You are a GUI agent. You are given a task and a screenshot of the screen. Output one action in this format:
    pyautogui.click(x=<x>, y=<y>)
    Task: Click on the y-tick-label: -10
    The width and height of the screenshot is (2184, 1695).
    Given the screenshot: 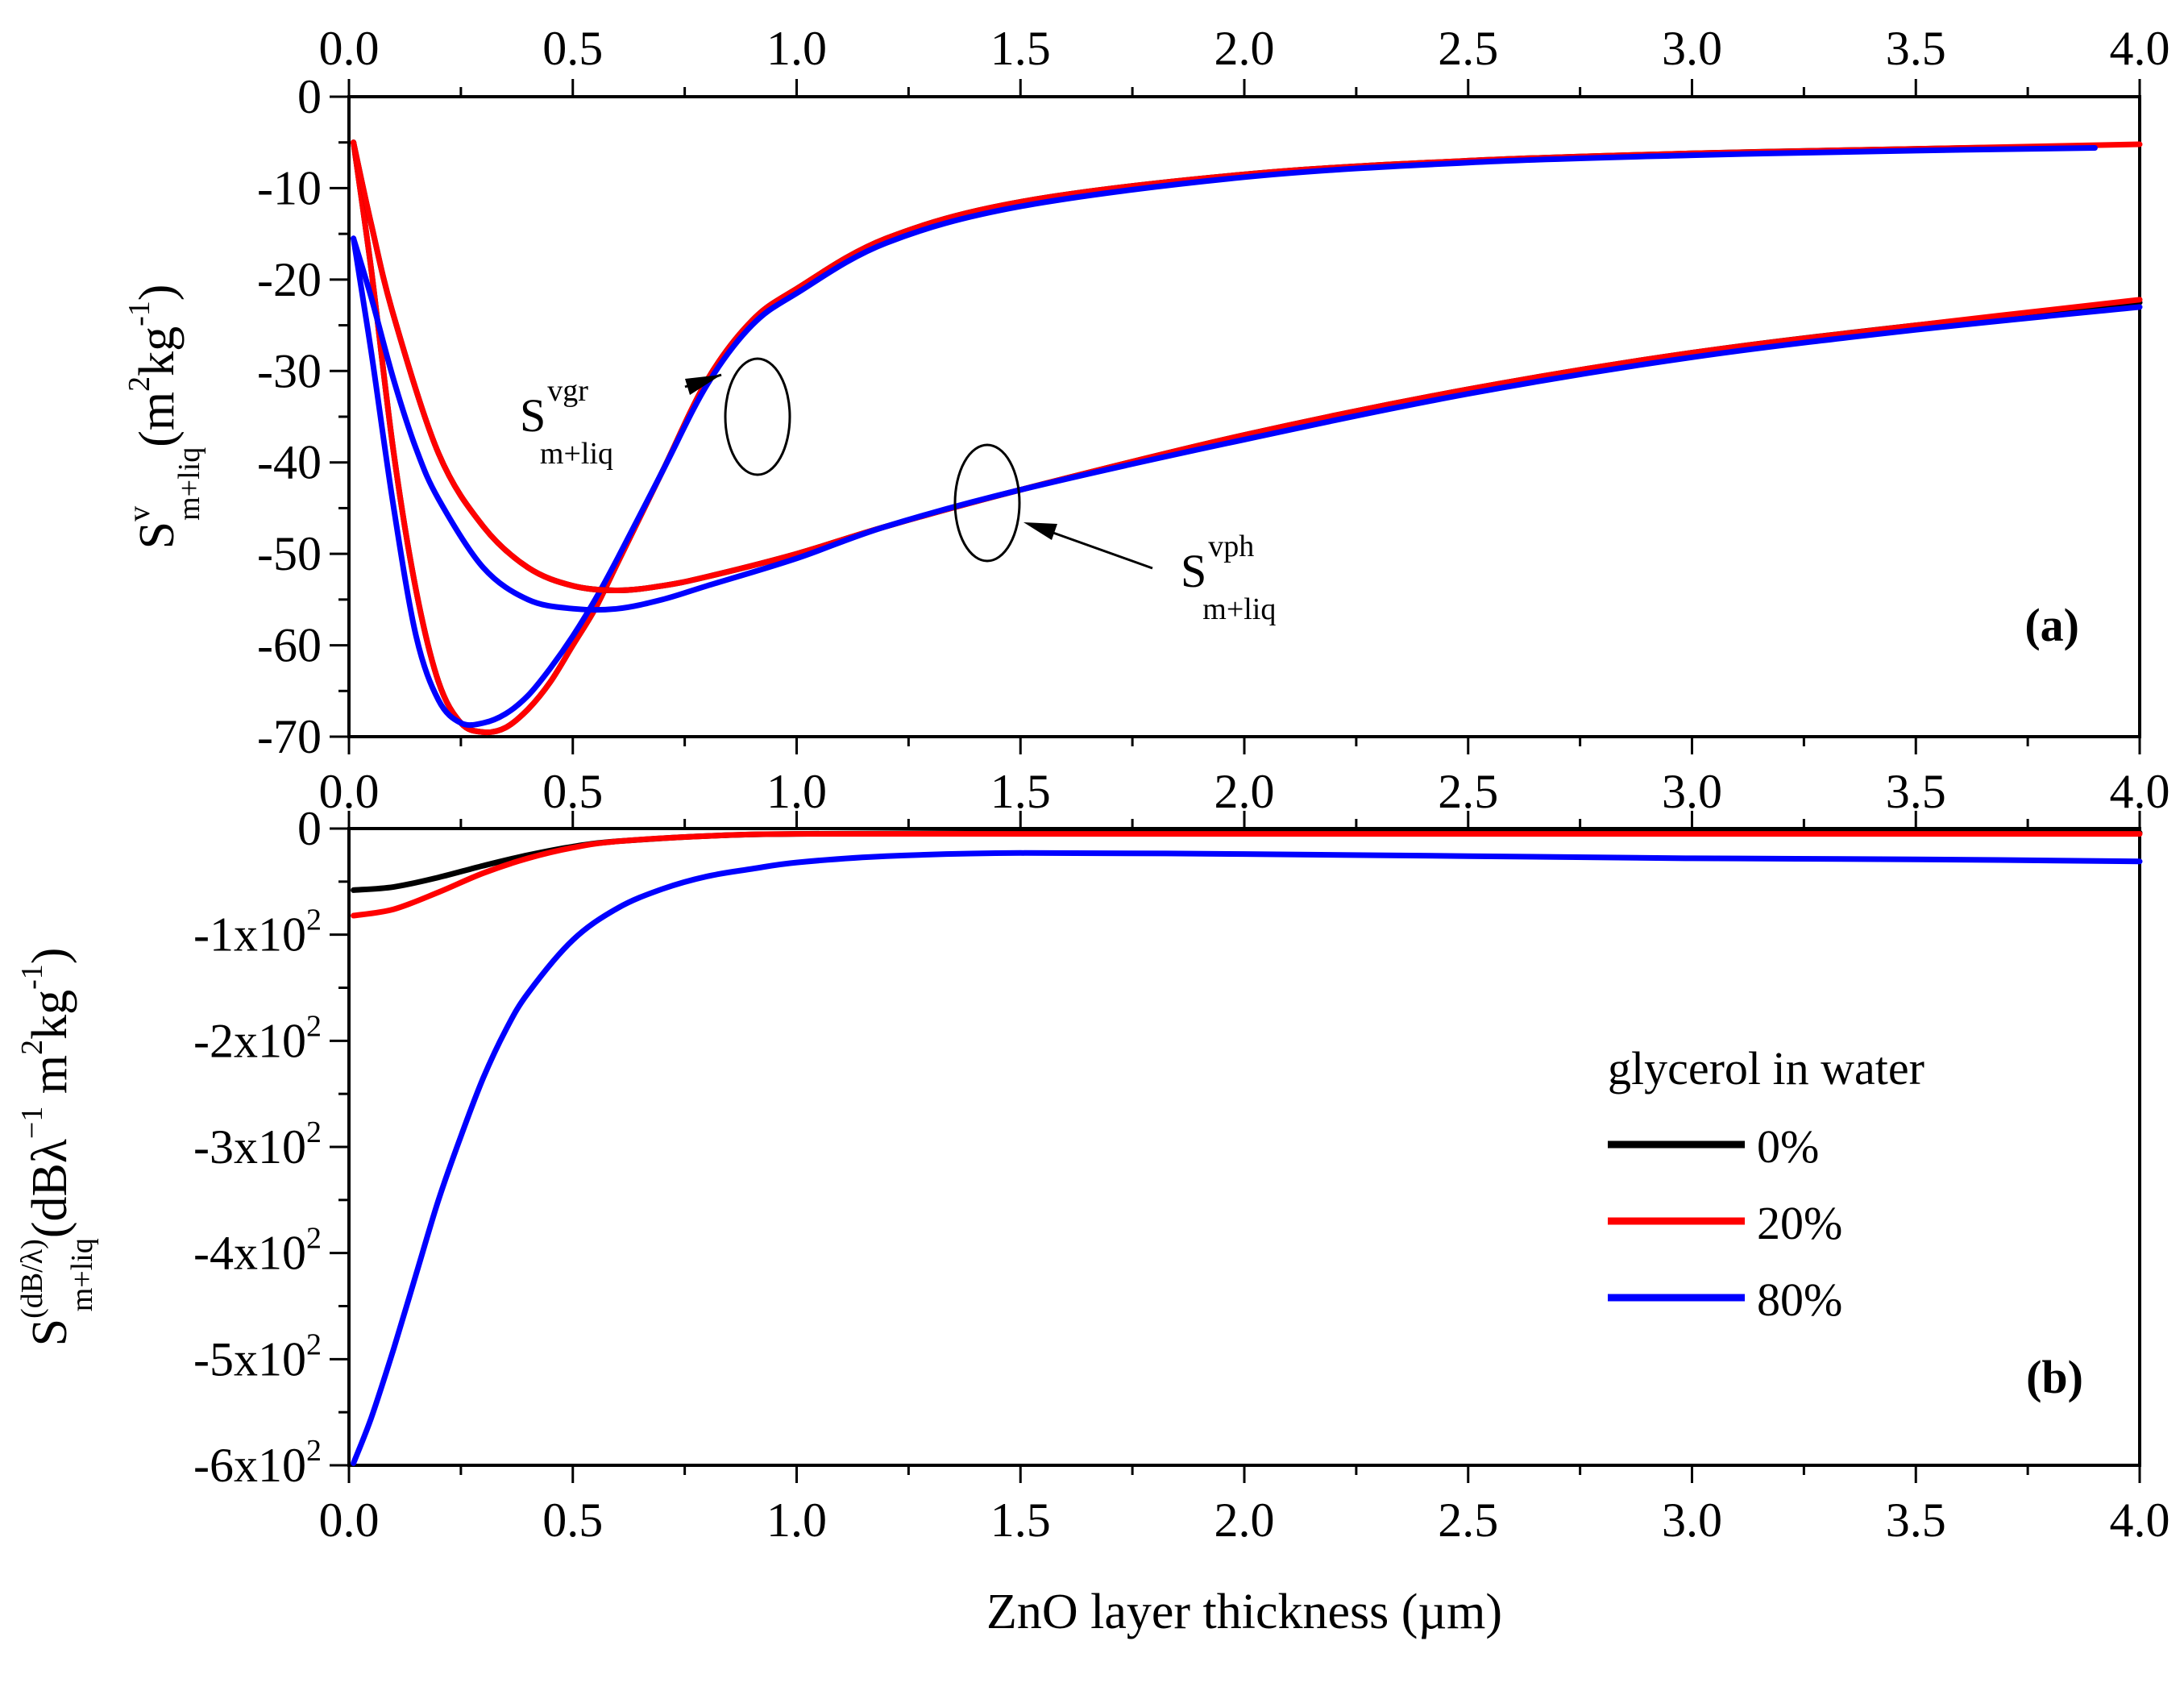 What is the action you would take?
    pyautogui.click(x=289, y=188)
    